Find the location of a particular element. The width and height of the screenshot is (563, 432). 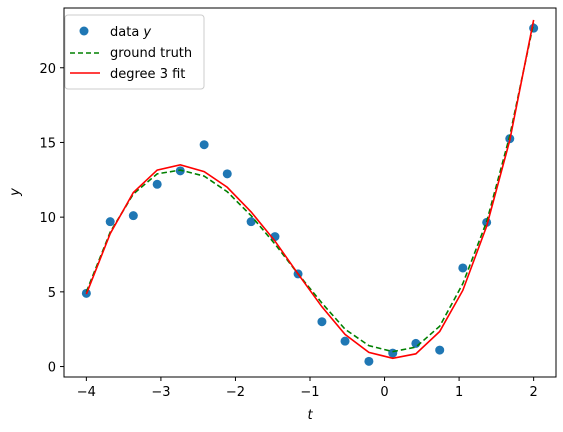

legend: data y ground truth degree 3 fit is located at coordinates (134, 52).